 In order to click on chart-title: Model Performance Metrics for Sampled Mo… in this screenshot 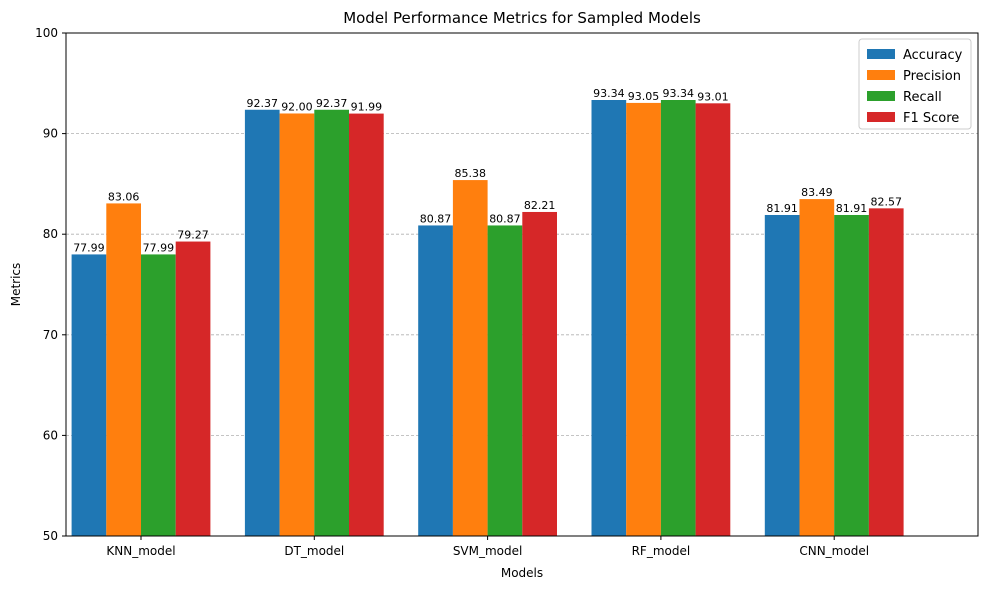, I will do `click(522, 18)`.